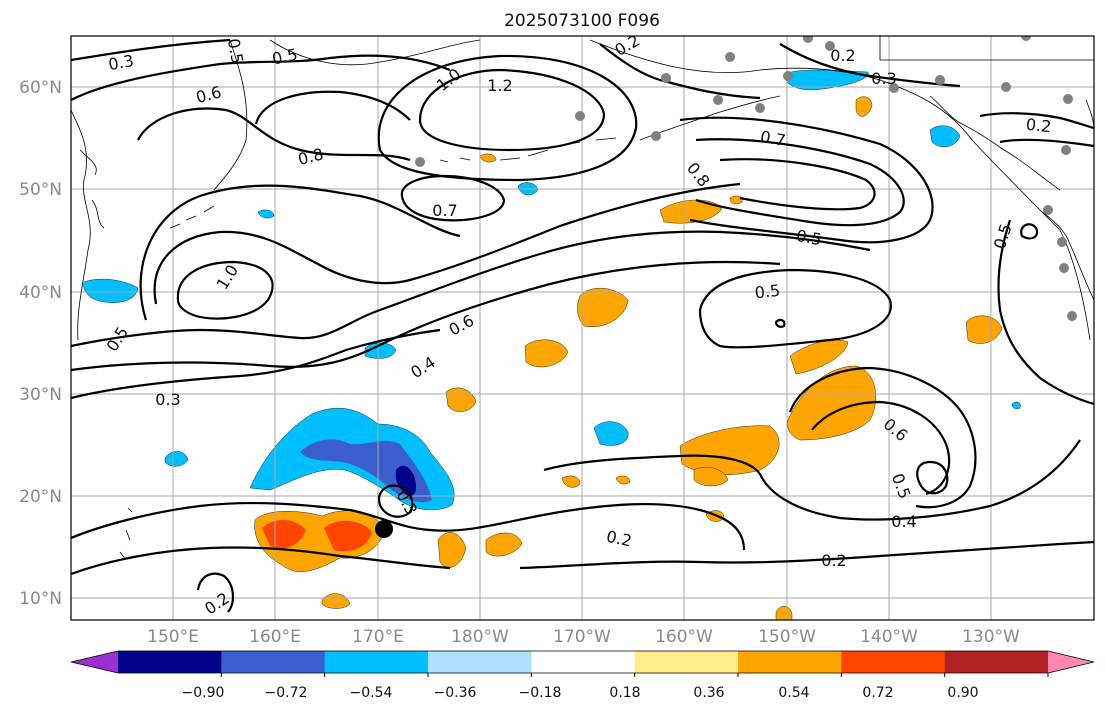  What do you see at coordinates (173, 637) in the screenshot?
I see `lon-label: 150°E` at bounding box center [173, 637].